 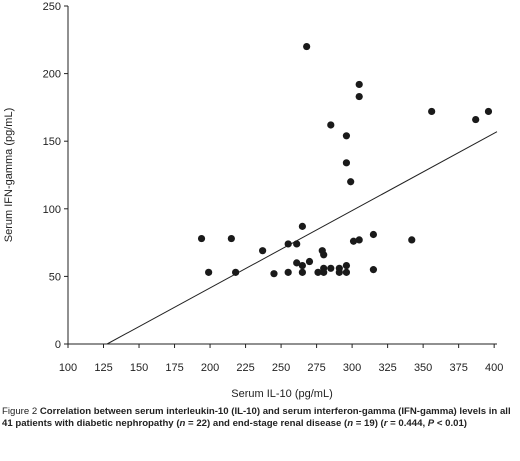 What do you see at coordinates (387, 368) in the screenshot?
I see `x-tick-label: 325` at bounding box center [387, 368].